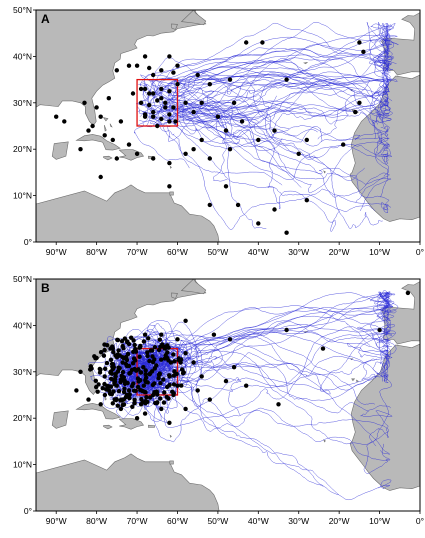 The height and width of the screenshot is (538, 425). What do you see at coordinates (258, 521) in the screenshot?
I see `lon-tick-label: 40°W` at bounding box center [258, 521].